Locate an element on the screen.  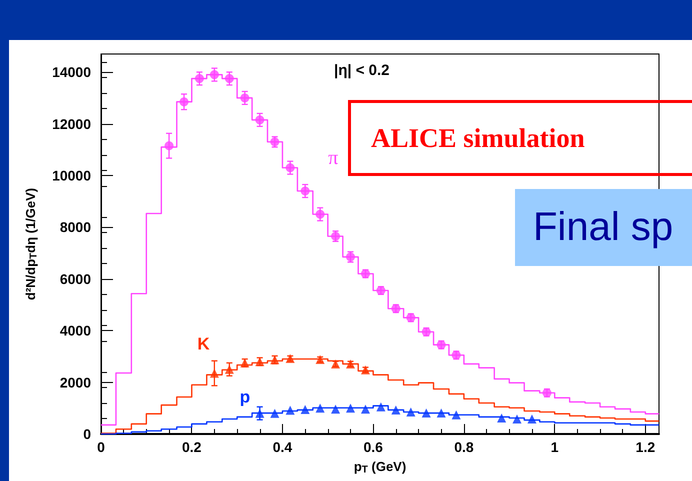
y-tick-label: 4000 is located at coordinates (76, 330).